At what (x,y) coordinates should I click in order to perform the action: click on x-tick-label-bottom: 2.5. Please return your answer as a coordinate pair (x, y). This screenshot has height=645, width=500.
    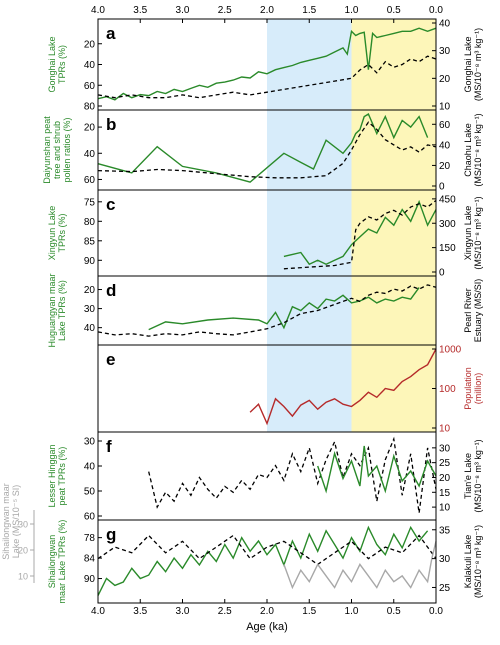
    Looking at the image, I should click on (225, 611).